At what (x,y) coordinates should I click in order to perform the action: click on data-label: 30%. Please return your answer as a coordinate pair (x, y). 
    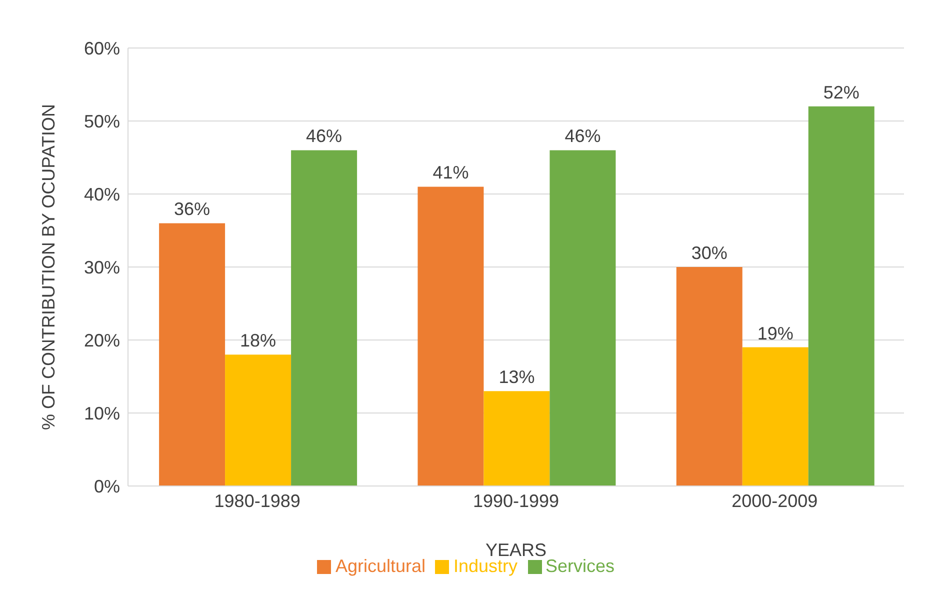
    Looking at the image, I should click on (709, 253).